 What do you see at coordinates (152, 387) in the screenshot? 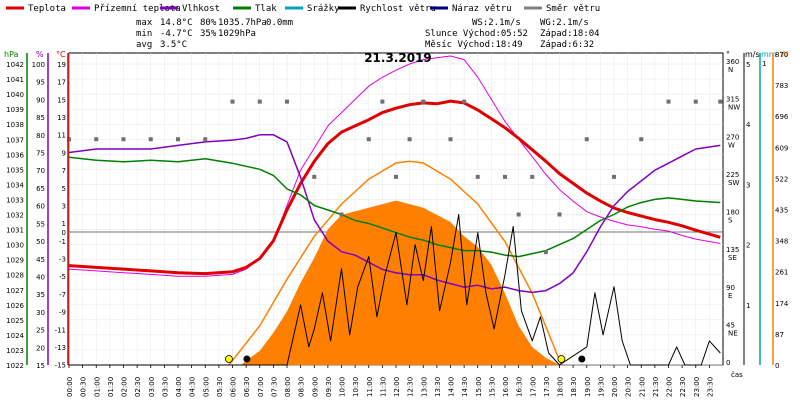
I see `x-tick-6: 03:00` at bounding box center [152, 387].